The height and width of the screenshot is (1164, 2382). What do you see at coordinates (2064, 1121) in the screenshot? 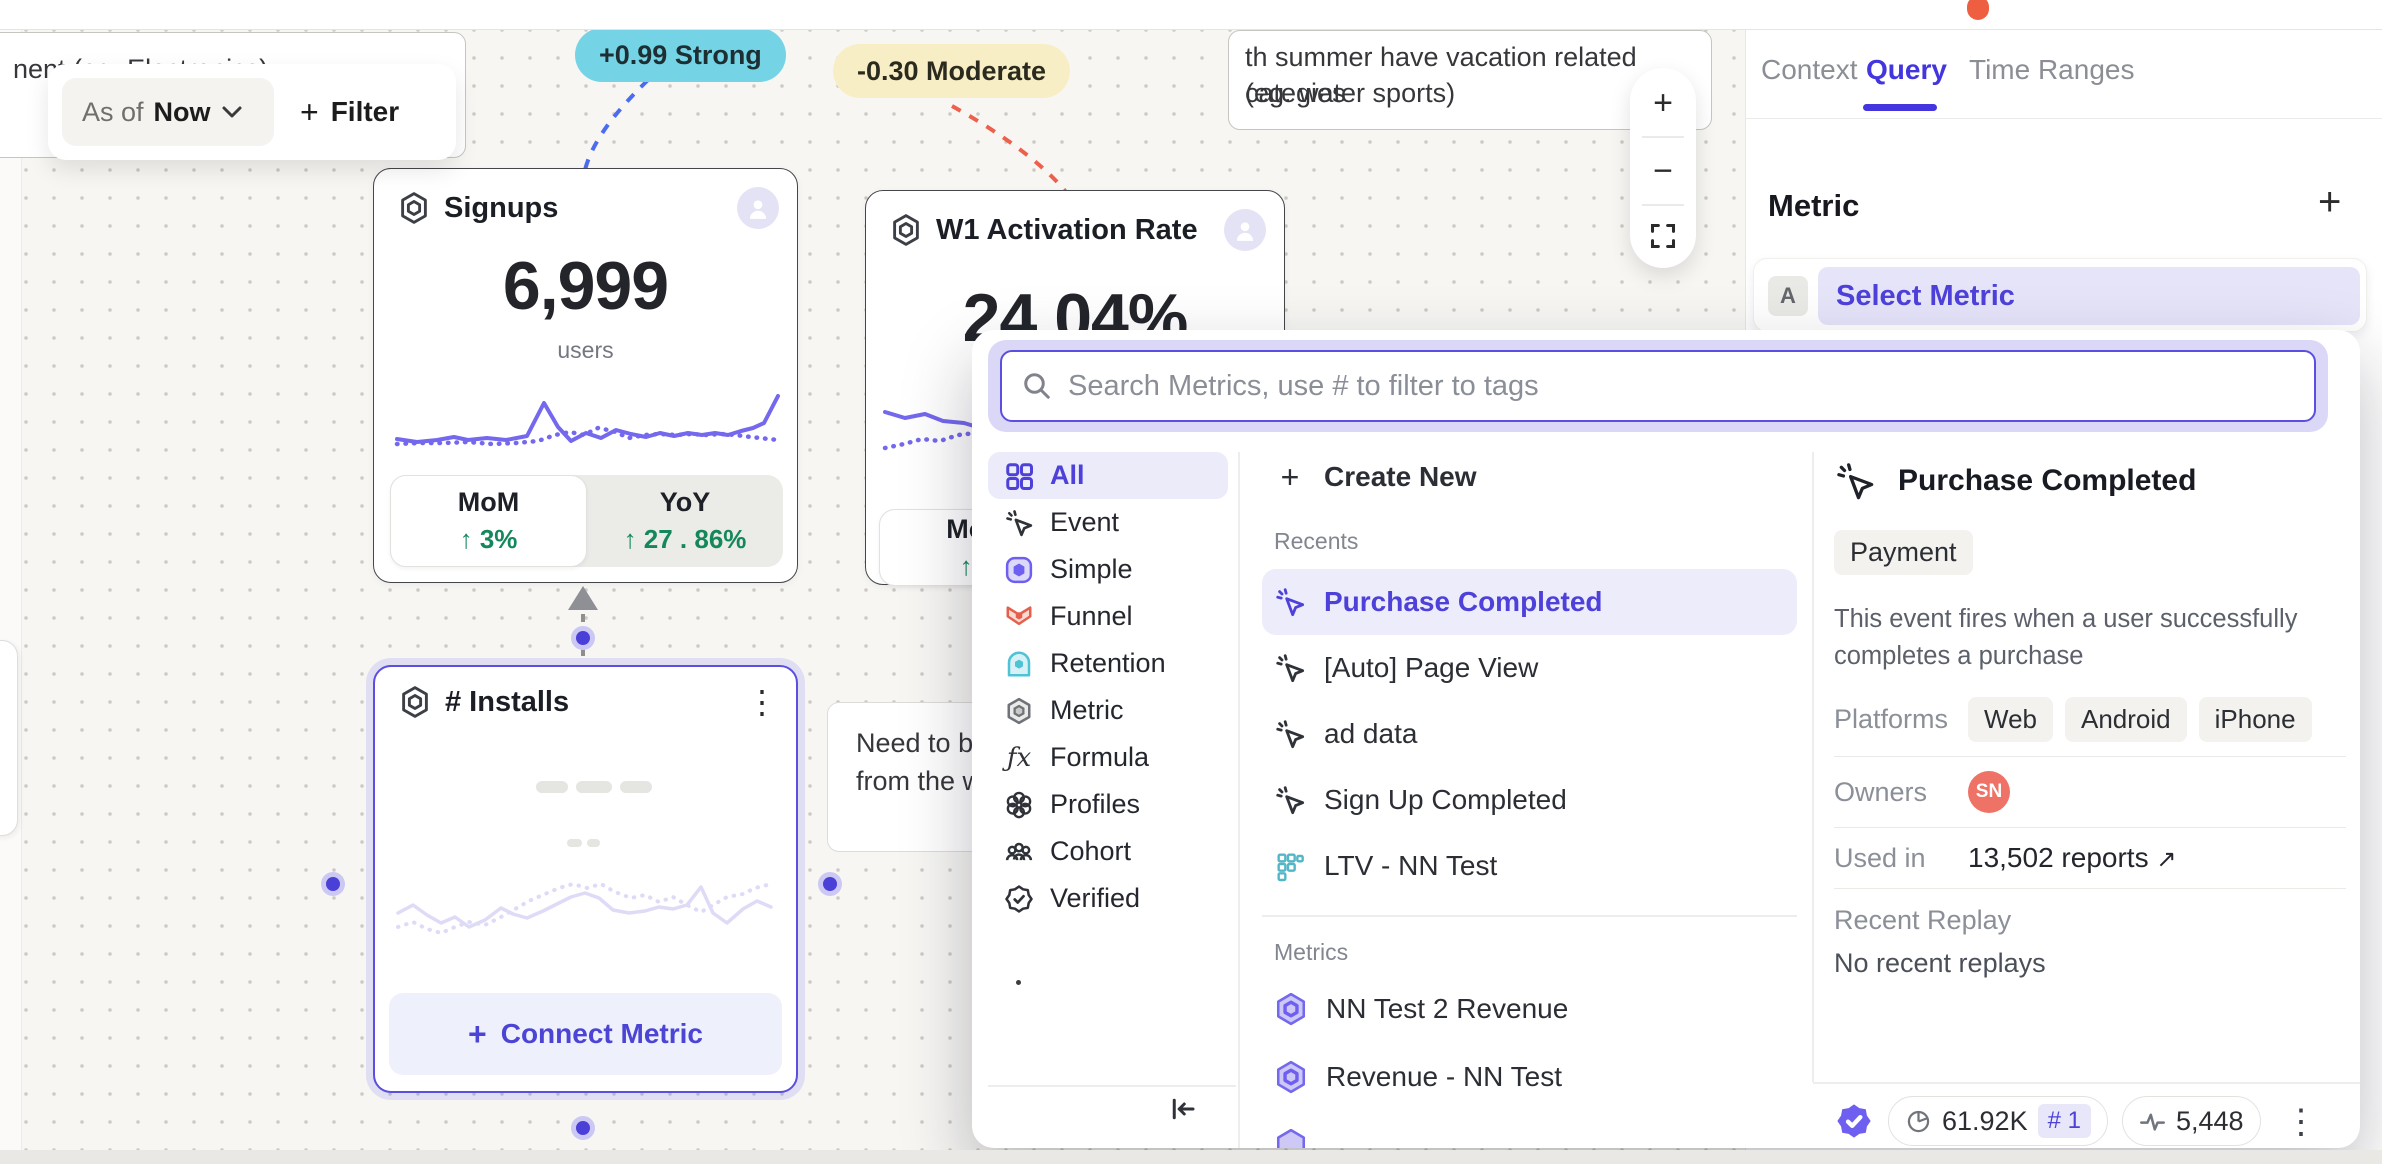
I see `rank-badge: # 1` at bounding box center [2064, 1121].